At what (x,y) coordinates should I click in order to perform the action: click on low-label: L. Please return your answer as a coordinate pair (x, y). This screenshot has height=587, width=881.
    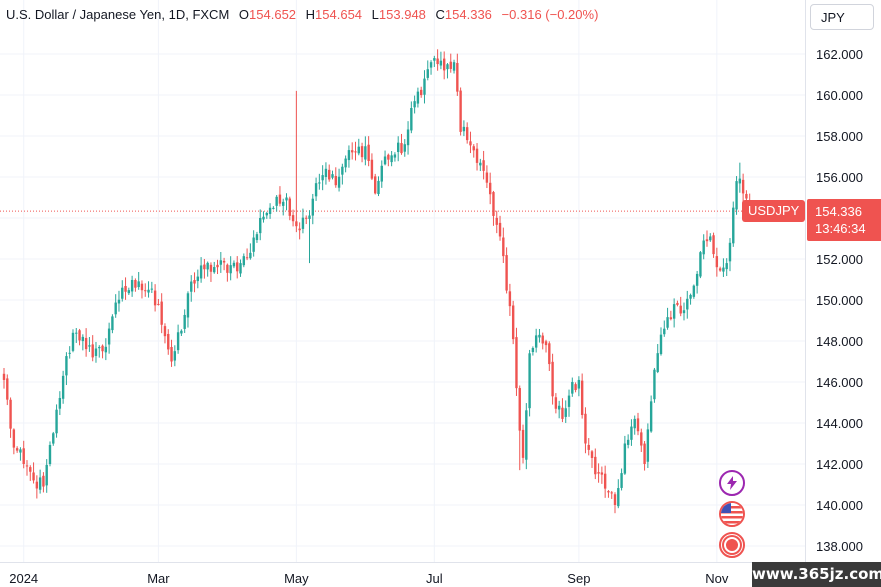
    Looking at the image, I should click on (375, 14).